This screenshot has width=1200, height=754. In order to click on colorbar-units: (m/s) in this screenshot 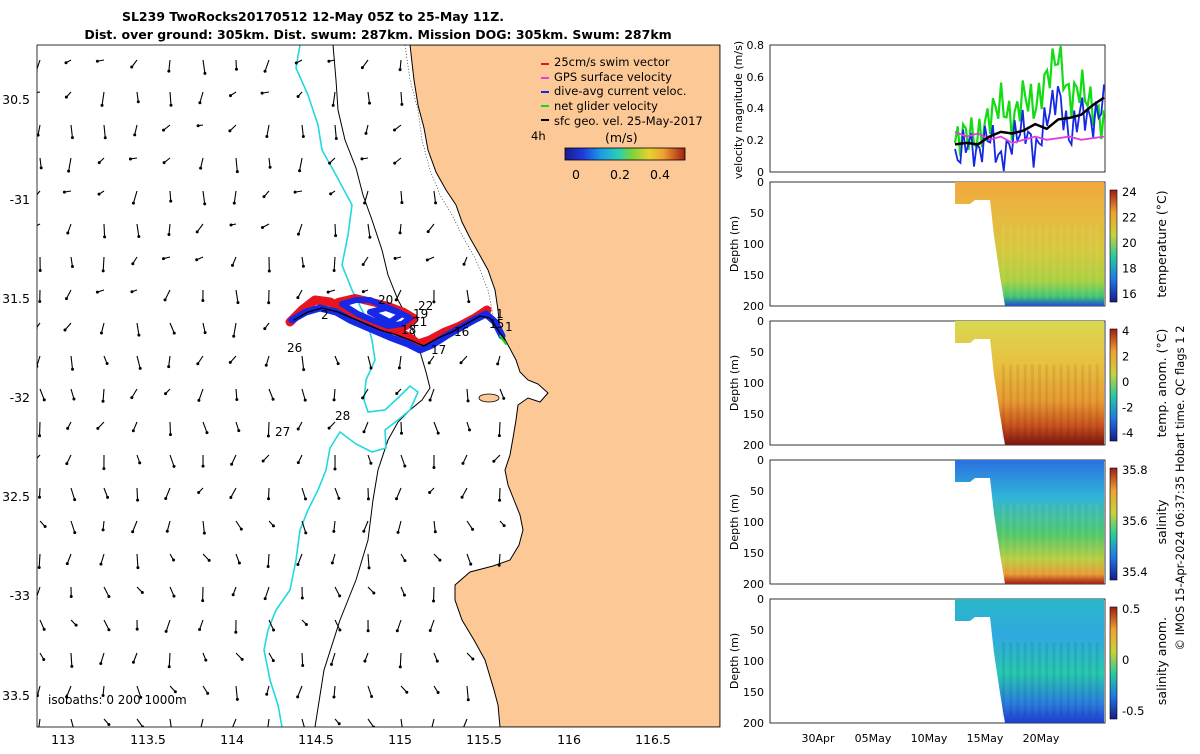, I will do `click(621, 137)`.